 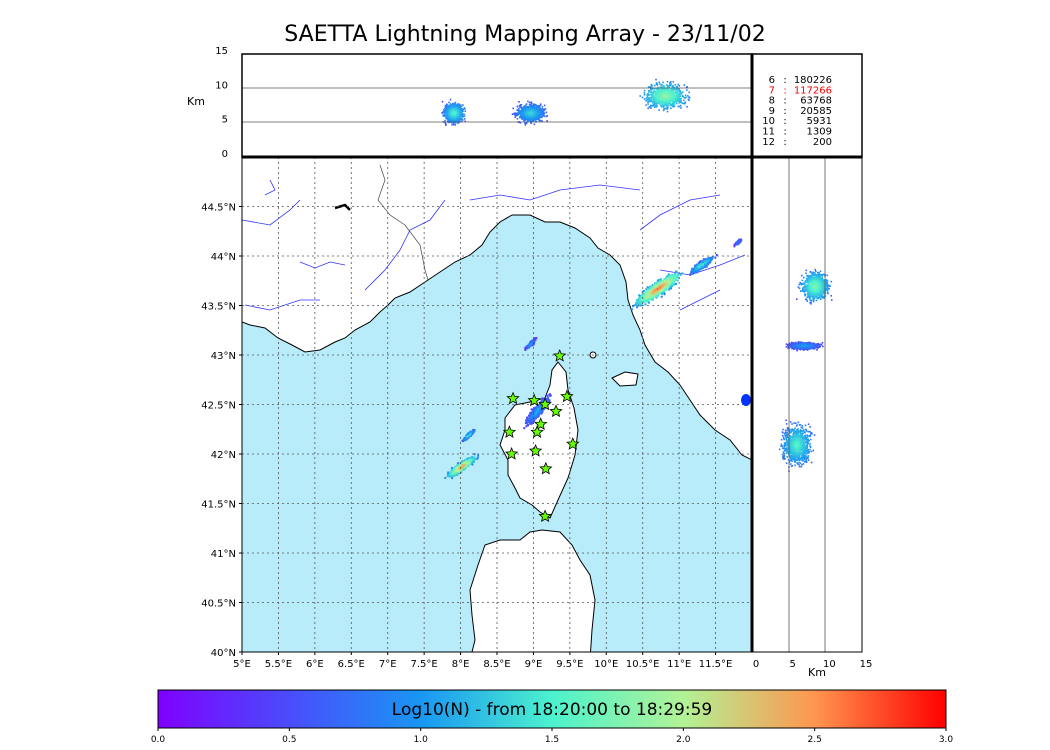 I want to click on map-lightning-sources, so click(x=593, y=359).